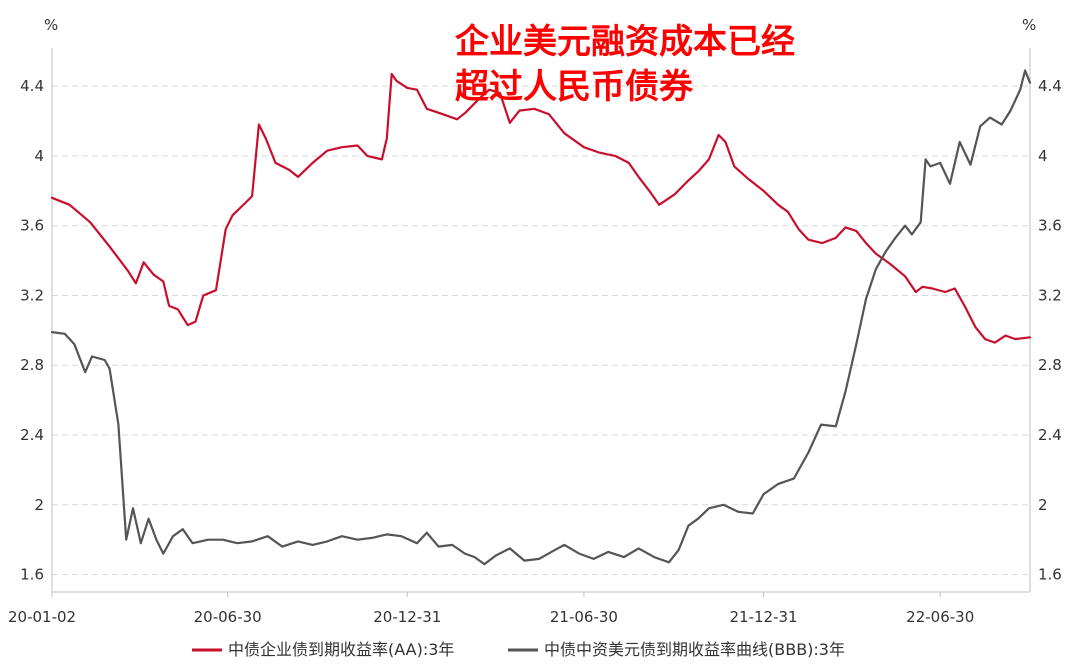 Image resolution: width=1080 pixels, height=671 pixels. What do you see at coordinates (32, 435) in the screenshot?
I see `y-tick-label-left: 2.4` at bounding box center [32, 435].